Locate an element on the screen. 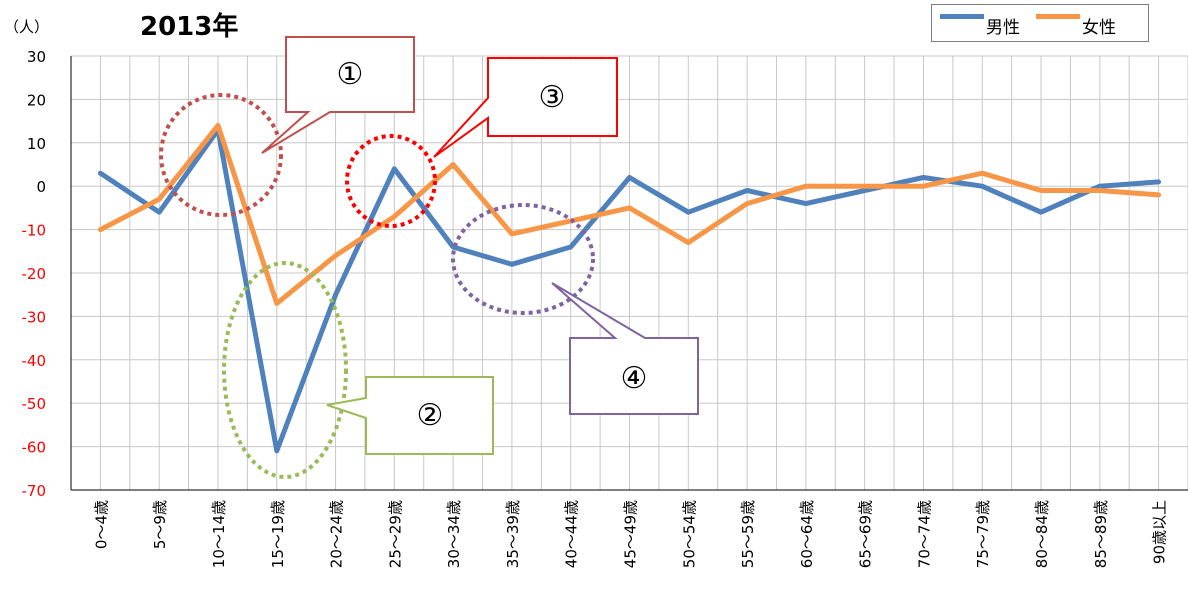 The height and width of the screenshot is (590, 1188). y-tick-label: -20 is located at coordinates (34, 274).